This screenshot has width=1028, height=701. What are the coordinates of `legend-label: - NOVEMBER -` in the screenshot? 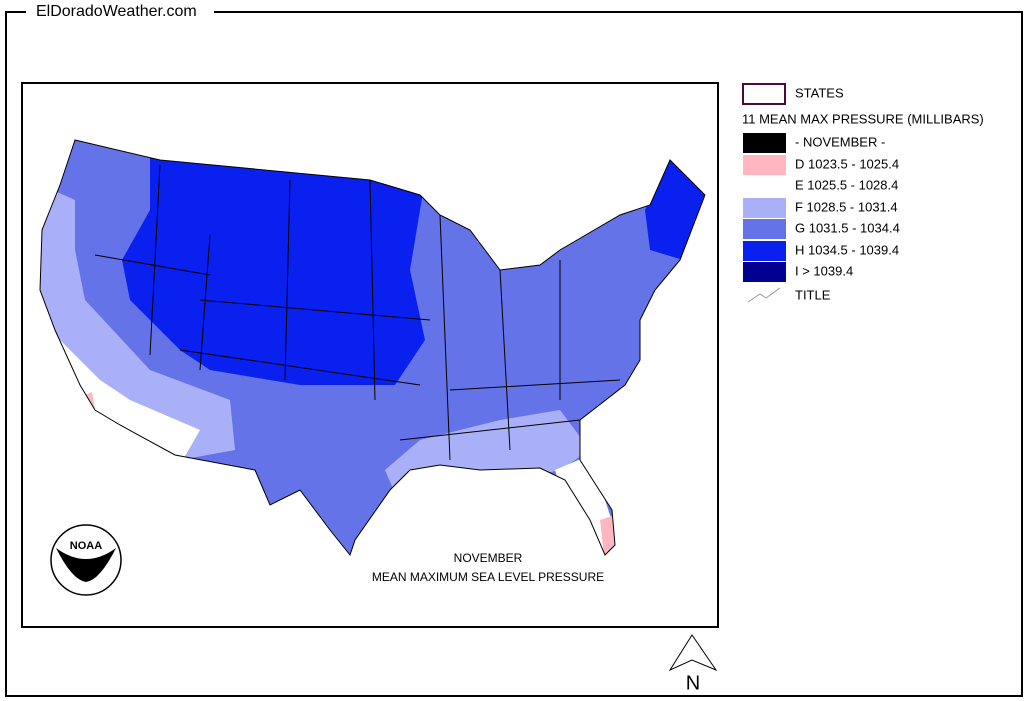 It's located at (840, 141).